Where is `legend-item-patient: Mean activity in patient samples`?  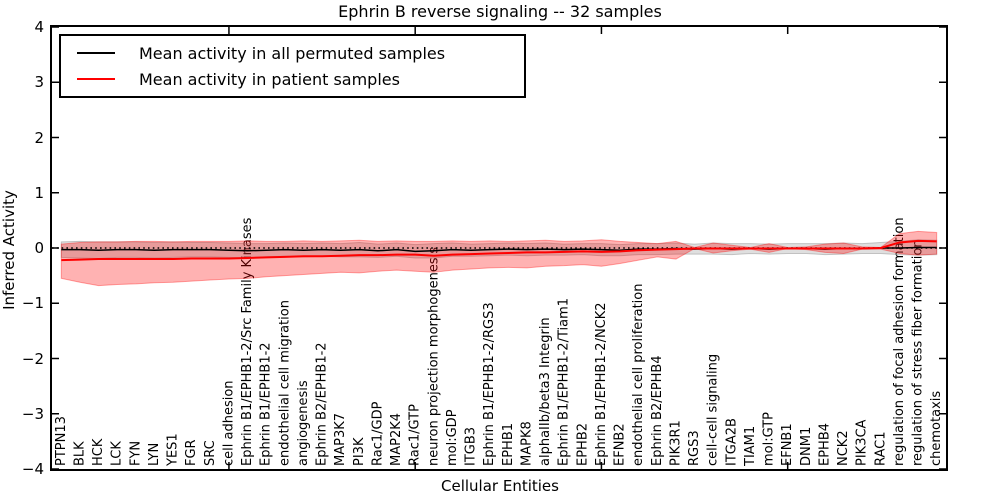 legend-item-patient: Mean activity in patient samples is located at coordinates (300, 79).